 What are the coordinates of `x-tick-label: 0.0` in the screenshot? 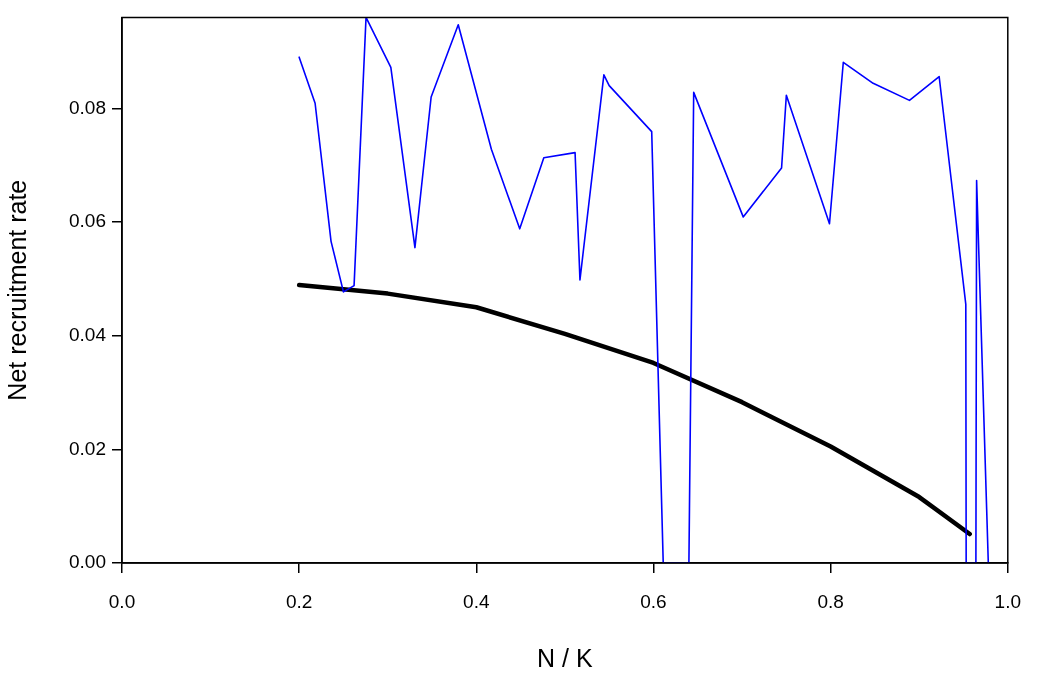 It's located at (122, 601).